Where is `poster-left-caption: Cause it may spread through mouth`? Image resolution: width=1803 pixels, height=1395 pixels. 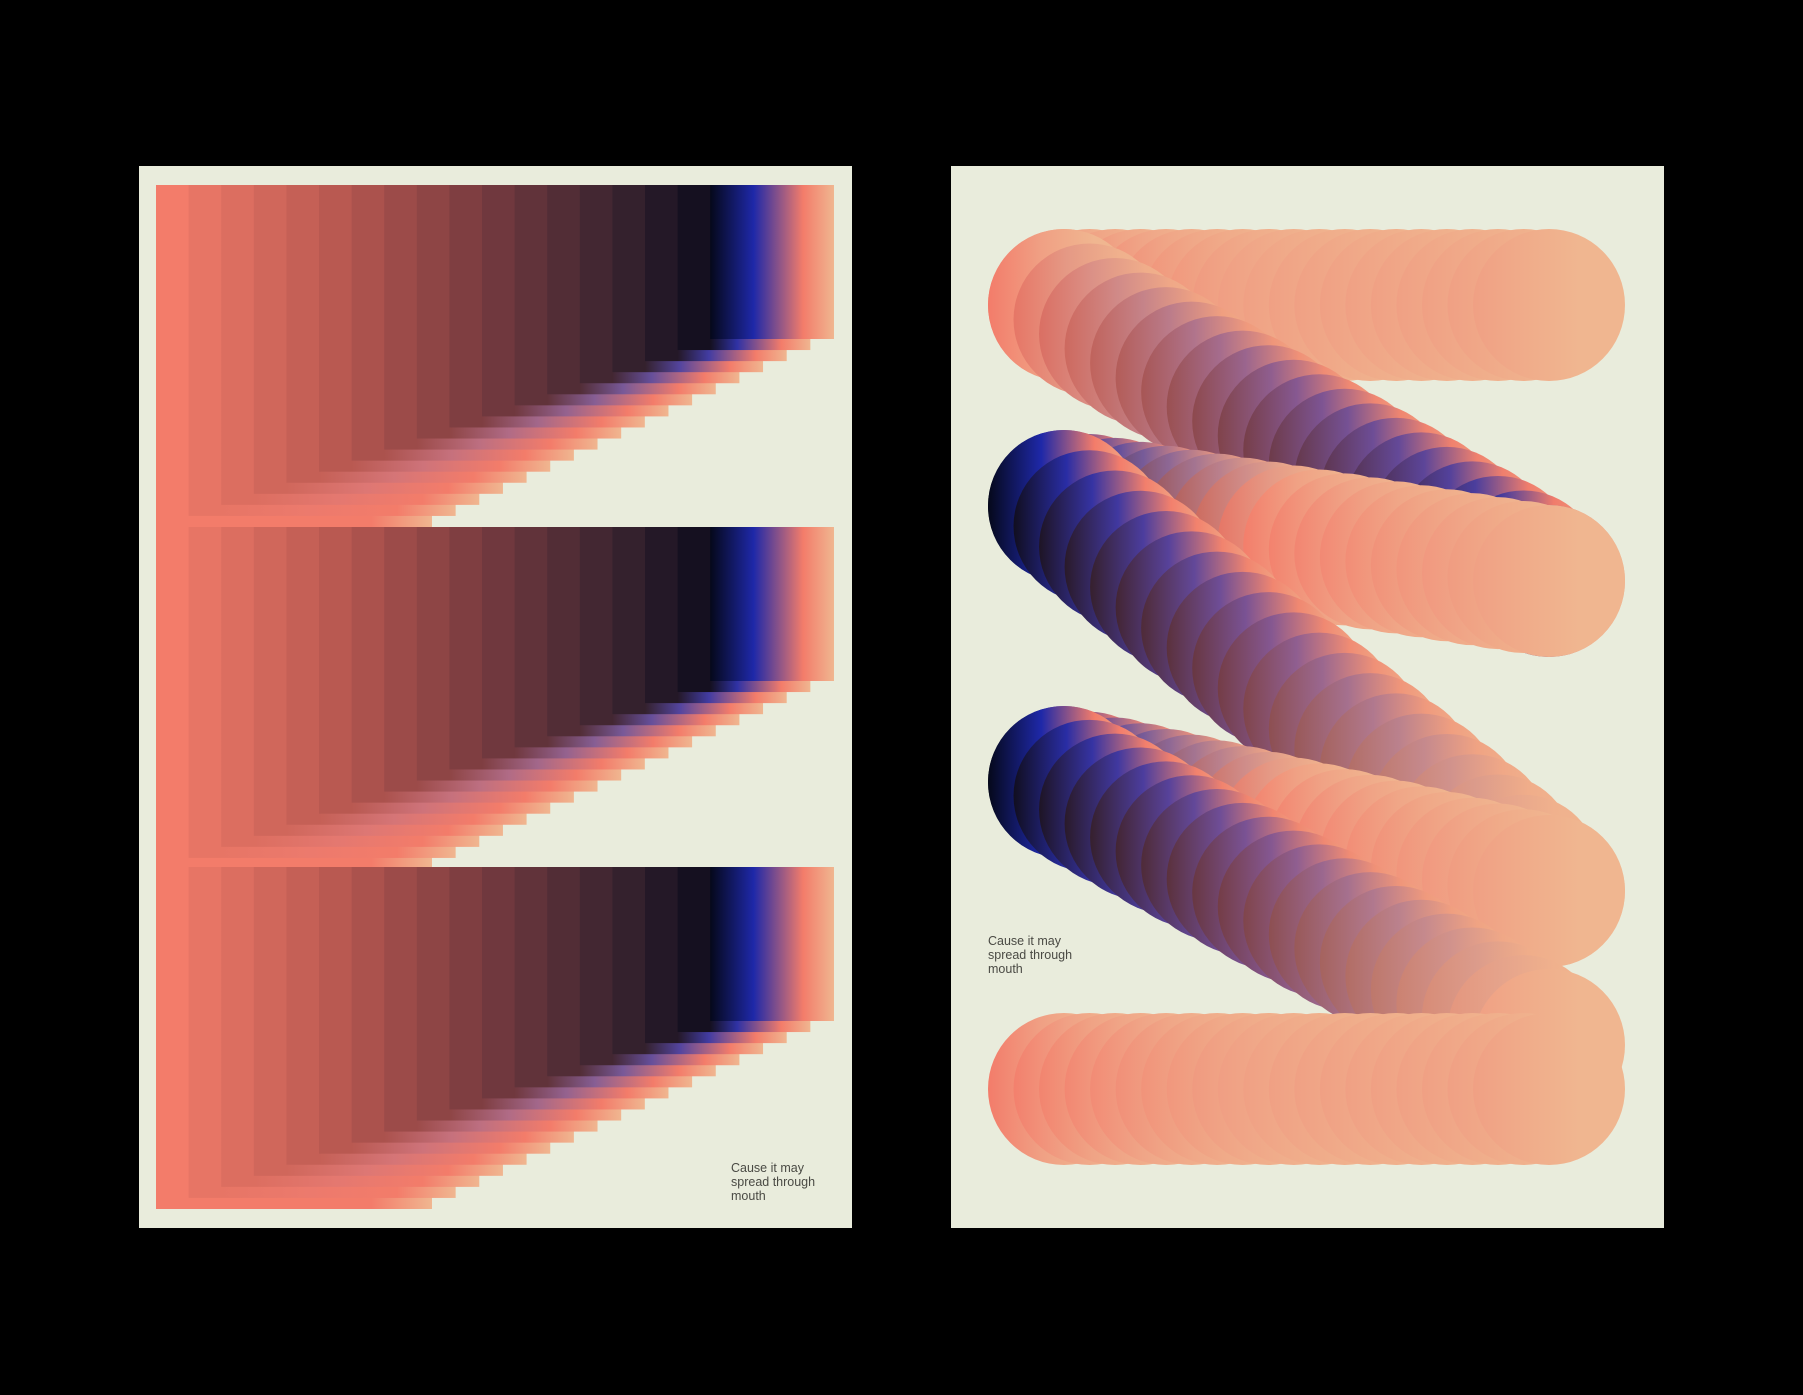
poster-left-caption: Cause it may spread through mouth is located at coordinates (773, 1182).